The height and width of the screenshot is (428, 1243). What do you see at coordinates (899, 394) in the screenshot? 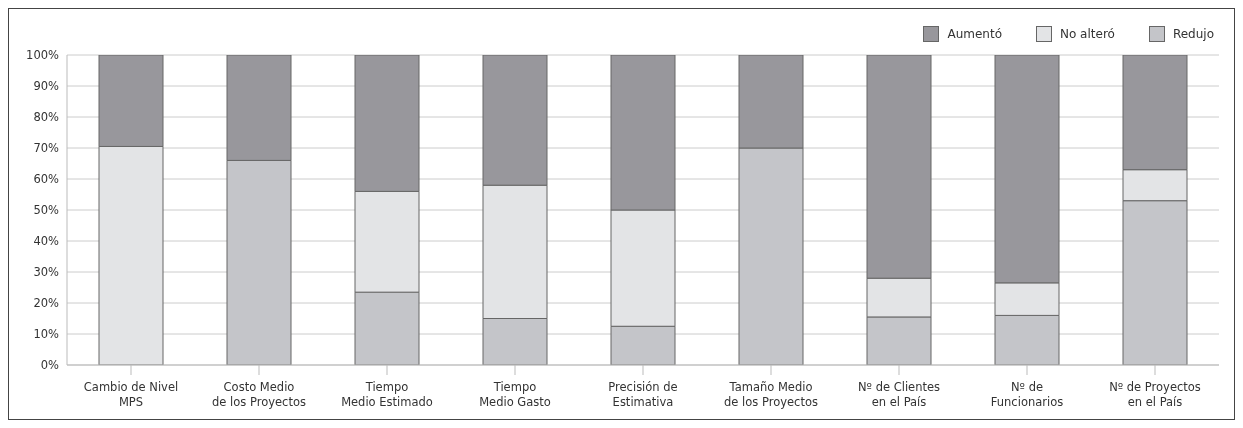
I see `x-tick-label: Nº de Clientes en el País` at bounding box center [899, 394].